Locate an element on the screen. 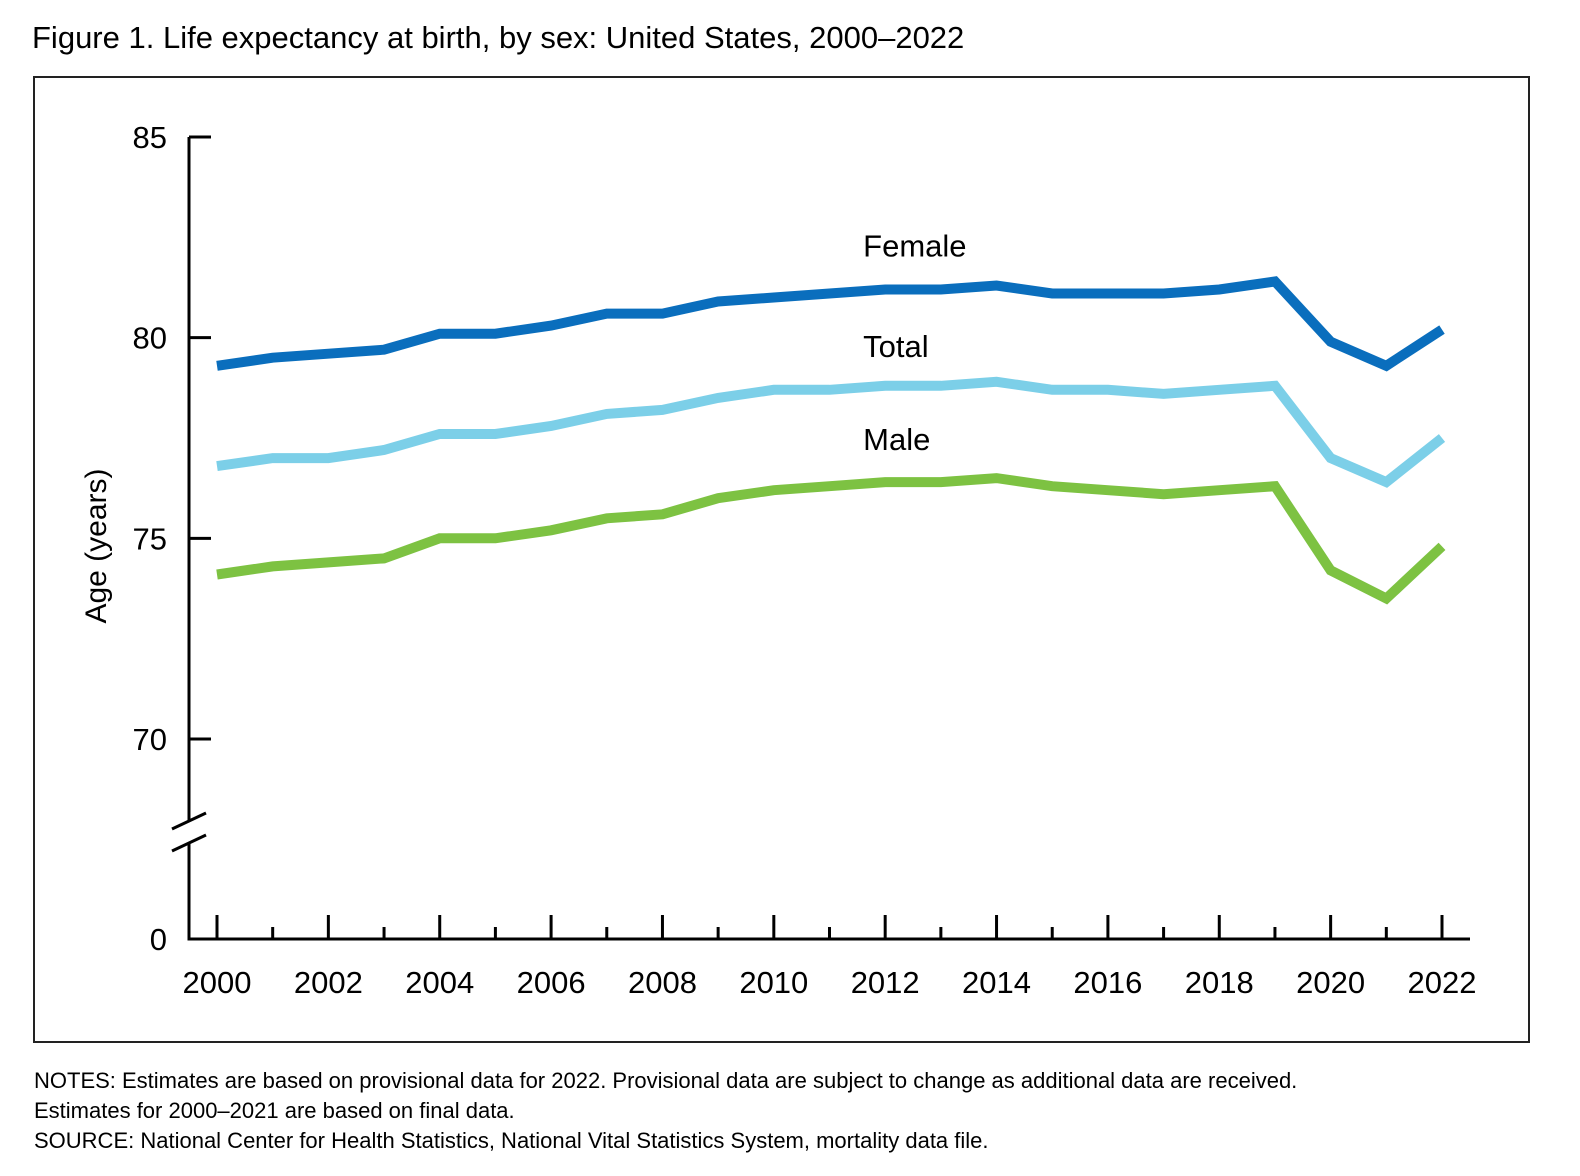  x-tick-label: 2018 is located at coordinates (1219, 982).